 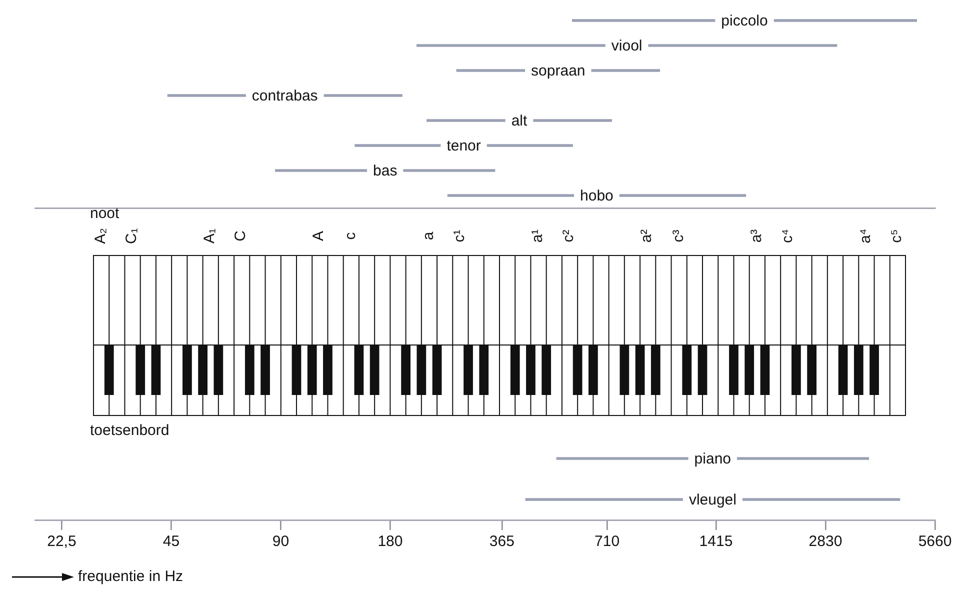 What do you see at coordinates (240, 237) in the screenshot?
I see `text: C` at bounding box center [240, 237].